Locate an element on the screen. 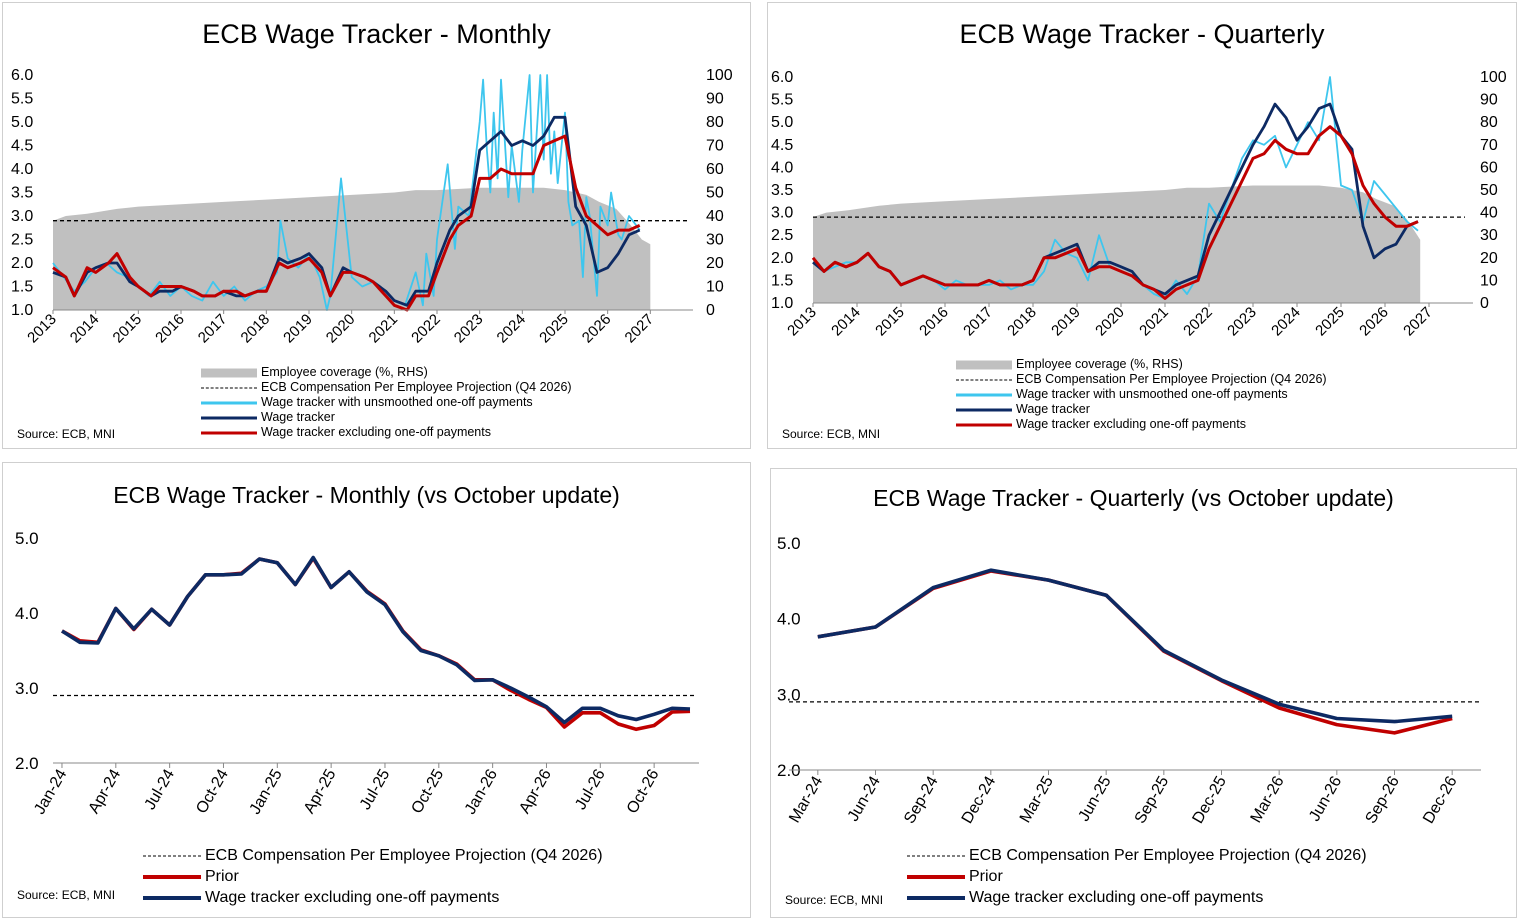 The width and height of the screenshot is (1522, 921). legend-swatch-unsmoothed is located at coordinates (984, 394).